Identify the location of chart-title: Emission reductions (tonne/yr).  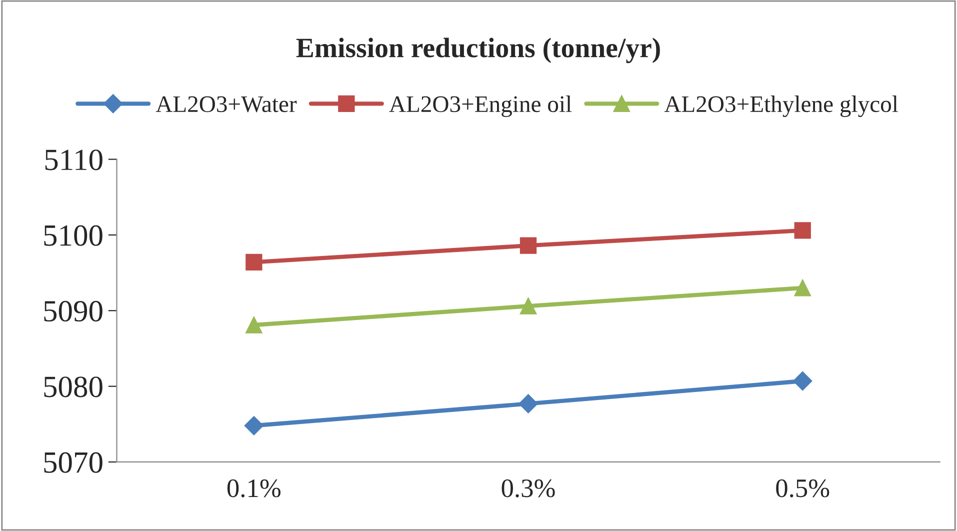
(478, 51).